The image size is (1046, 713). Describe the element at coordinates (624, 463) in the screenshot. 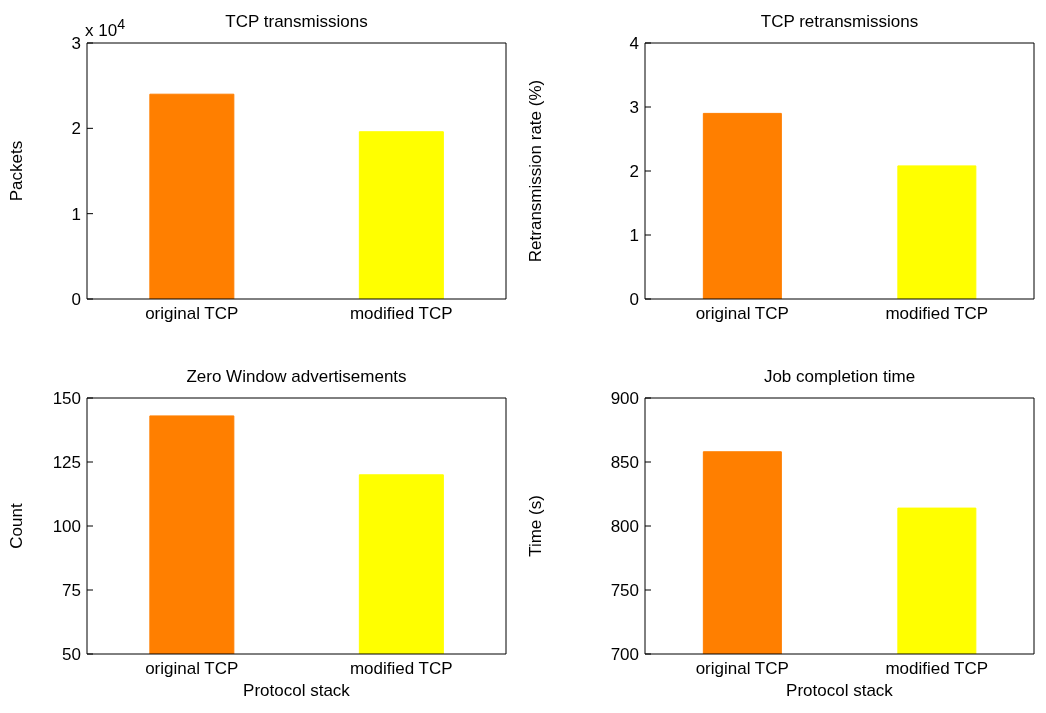

I see `y-tick-label: 850` at that location.